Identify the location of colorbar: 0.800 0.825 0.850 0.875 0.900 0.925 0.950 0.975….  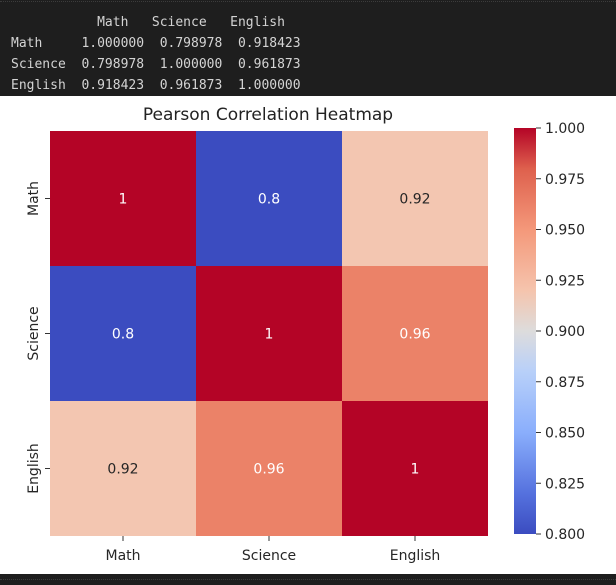
(549, 332).